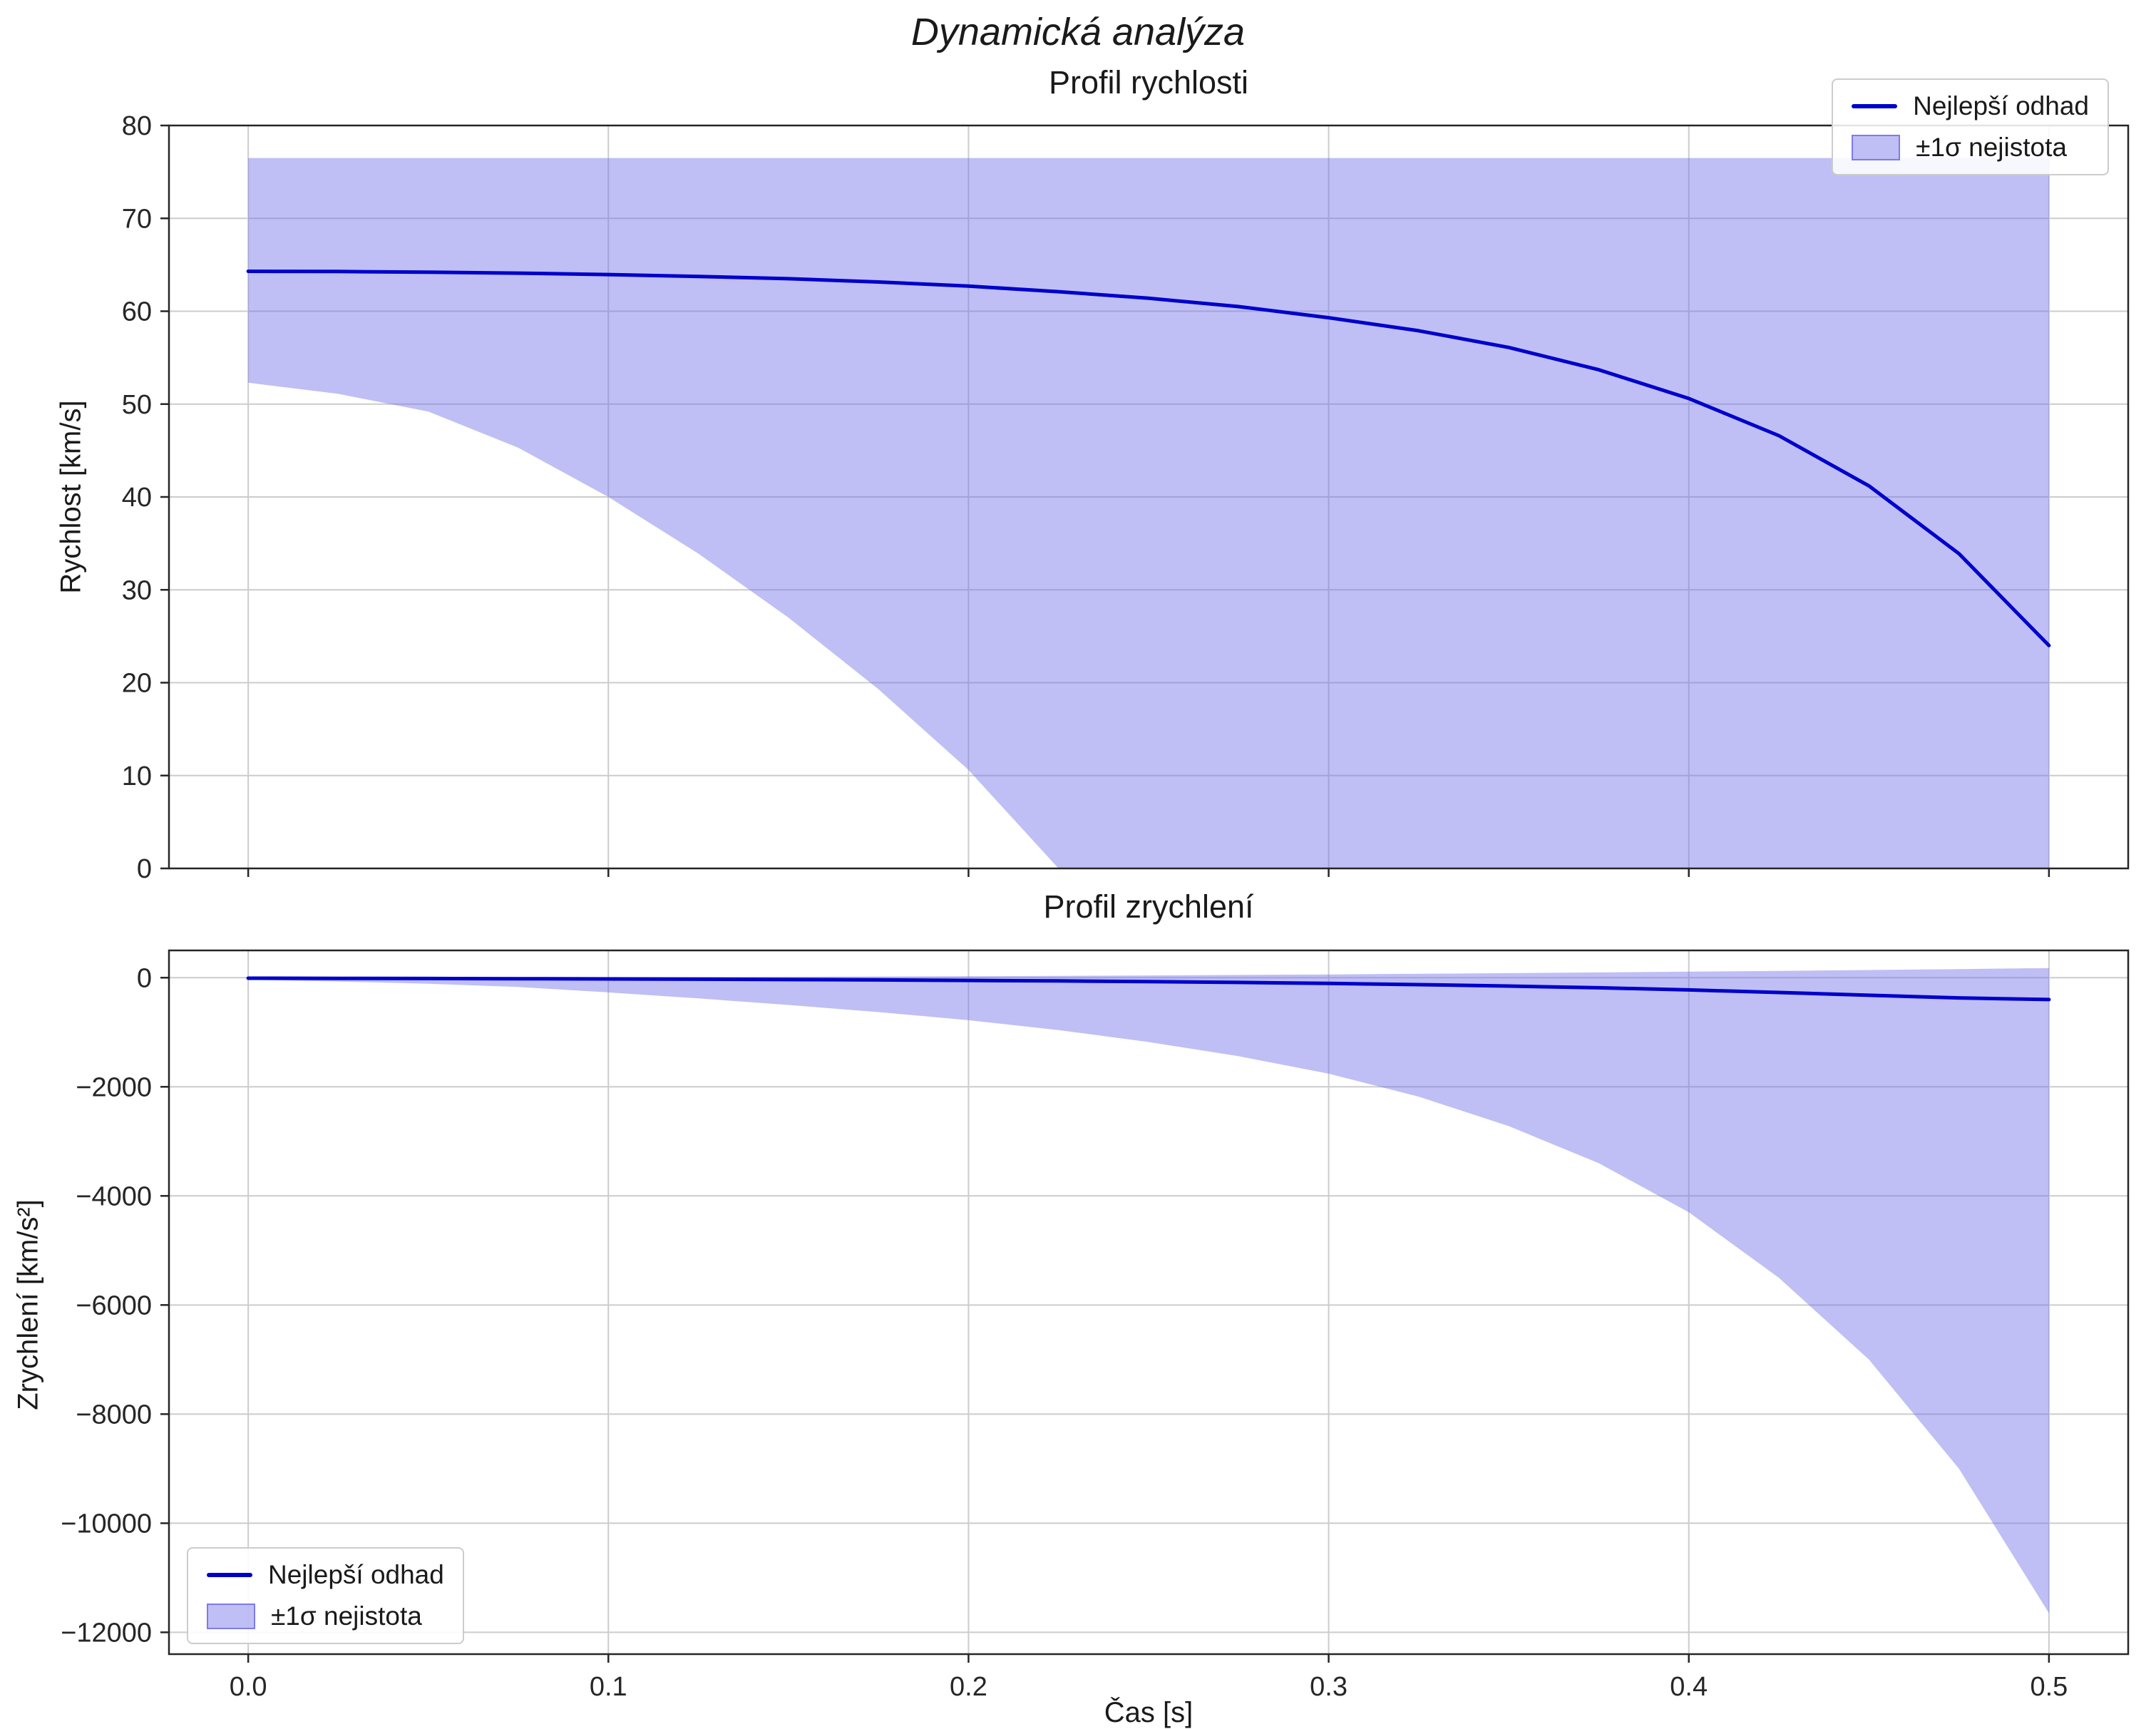 This screenshot has height=1729, width=2156. Describe the element at coordinates (608, 1687) in the screenshot. I see `x-tick-label: 0.1` at that location.